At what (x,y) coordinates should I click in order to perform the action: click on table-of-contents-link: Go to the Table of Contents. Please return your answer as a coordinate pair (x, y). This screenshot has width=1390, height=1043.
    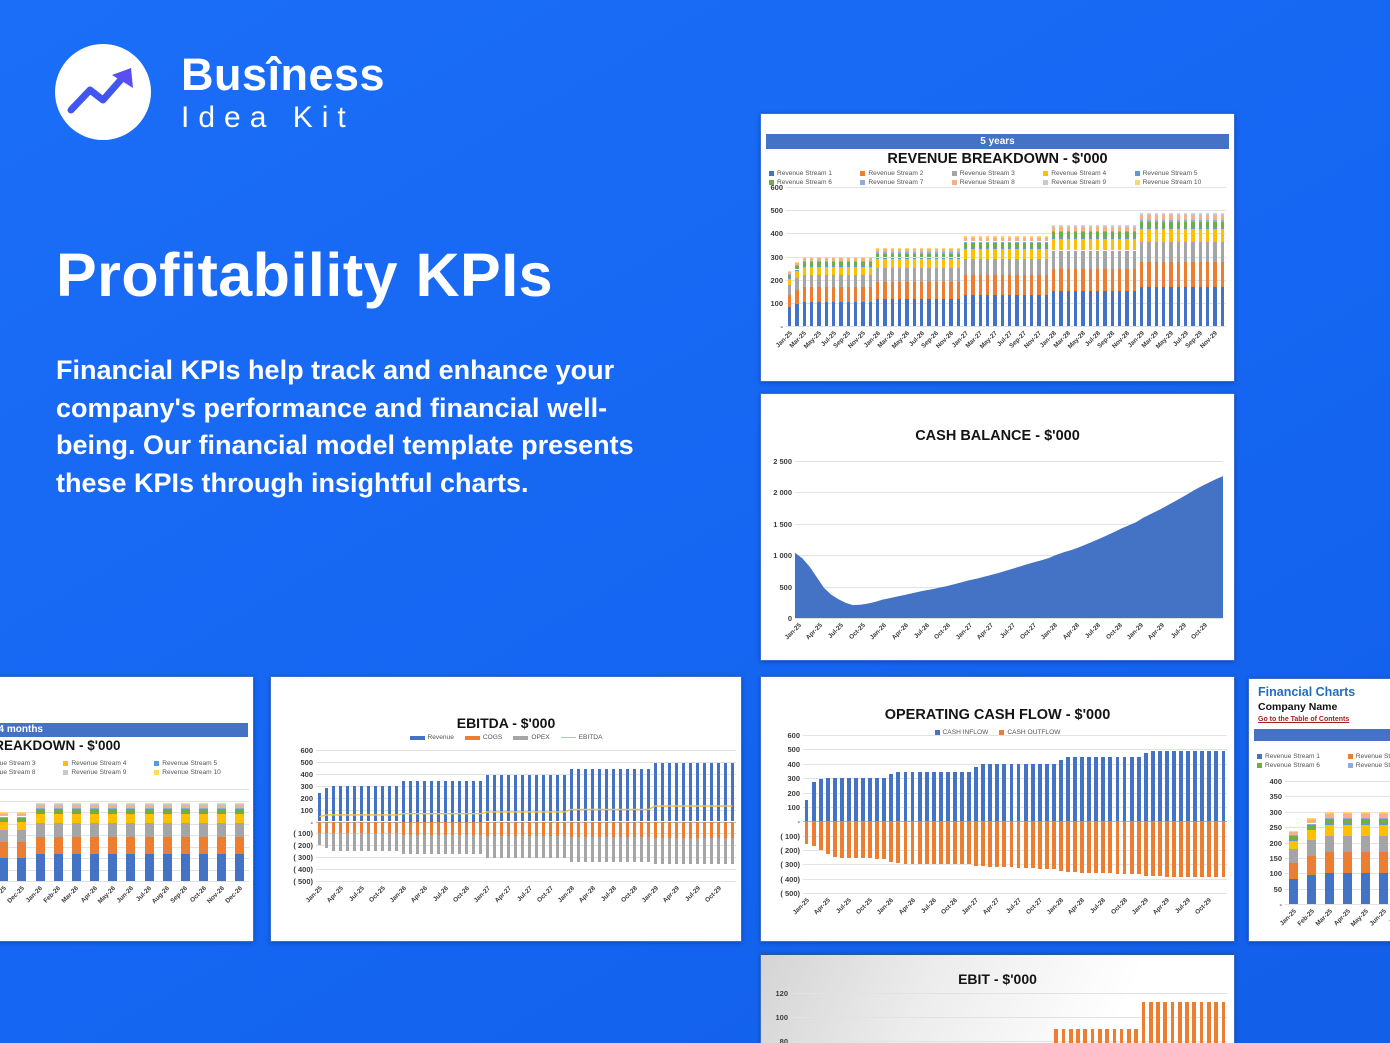
    Looking at the image, I should click on (1304, 719).